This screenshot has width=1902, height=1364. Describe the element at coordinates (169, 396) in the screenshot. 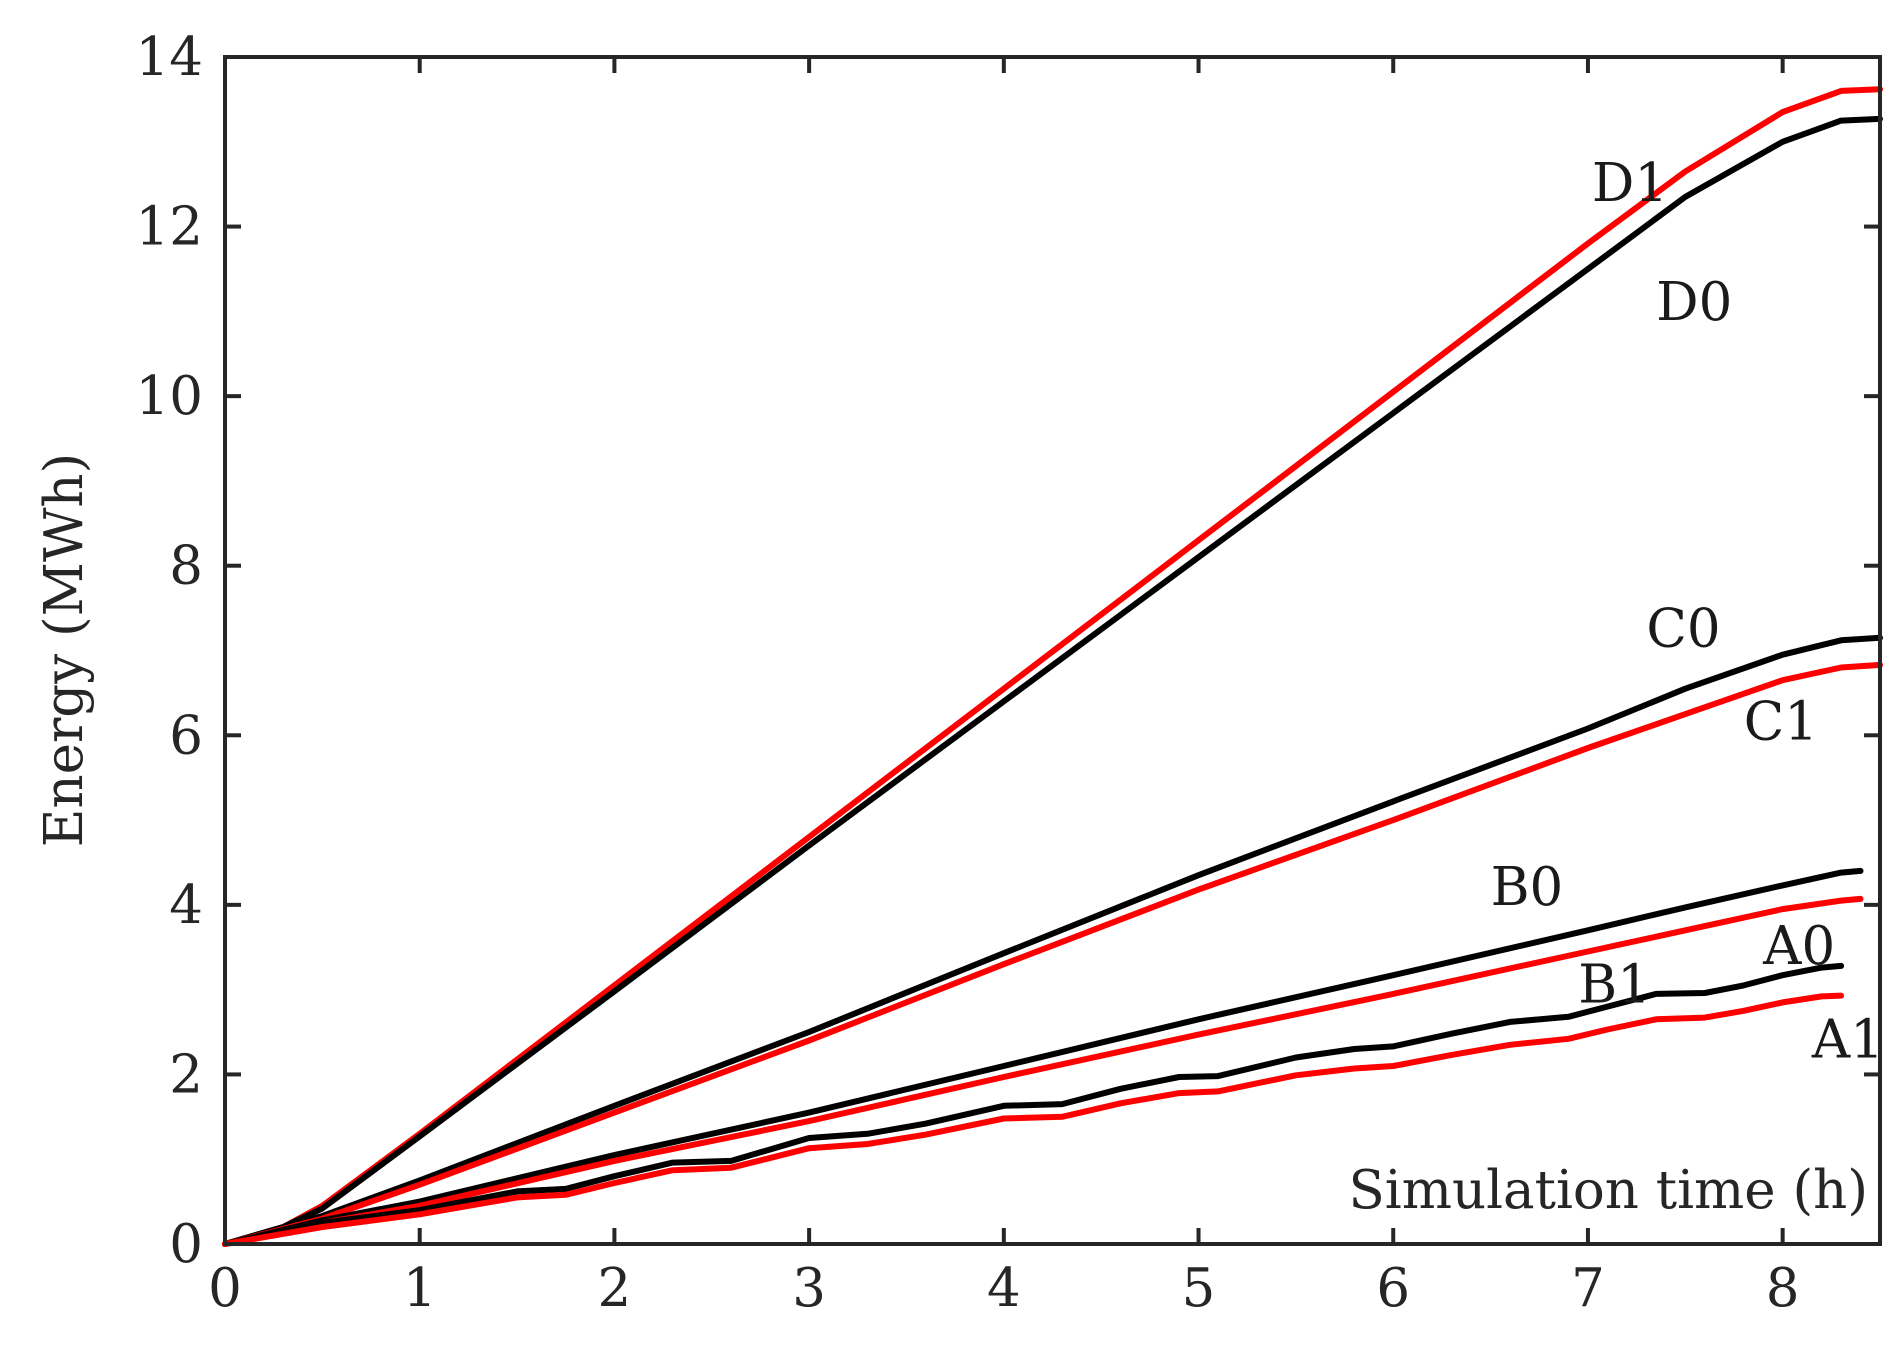

I see `y-tick-label: 10` at that location.